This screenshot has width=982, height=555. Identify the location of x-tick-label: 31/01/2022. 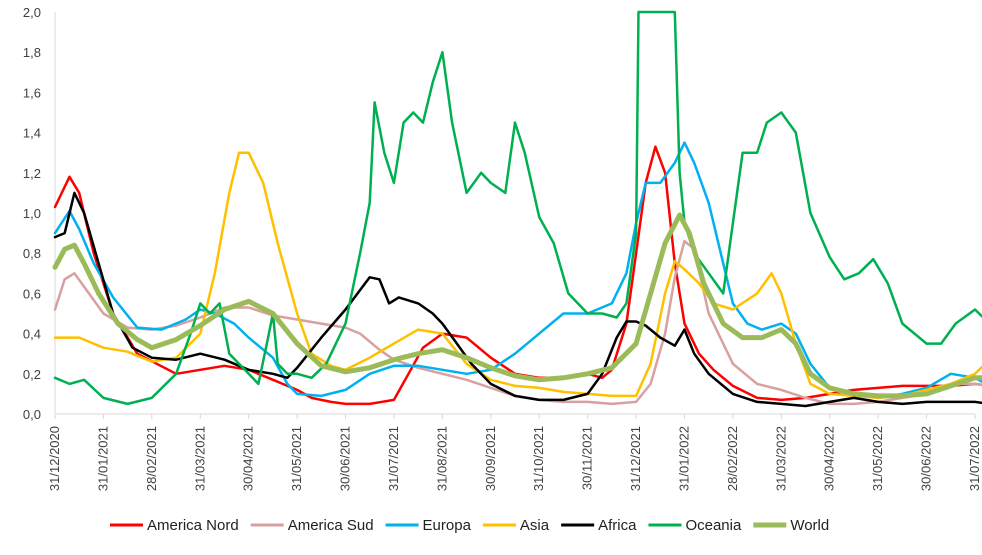
(683, 458).